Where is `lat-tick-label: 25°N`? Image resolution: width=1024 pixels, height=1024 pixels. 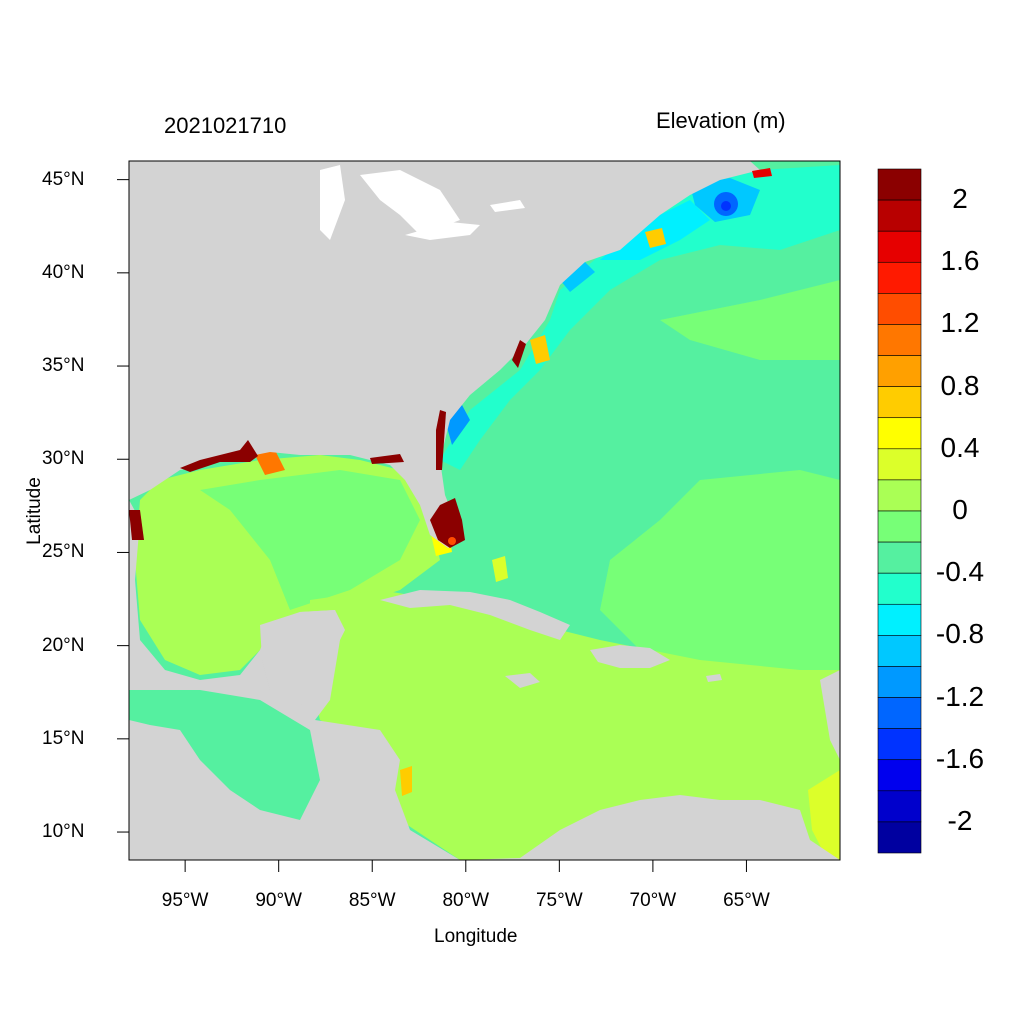
lat-tick-label: 25°N is located at coordinates (63, 552).